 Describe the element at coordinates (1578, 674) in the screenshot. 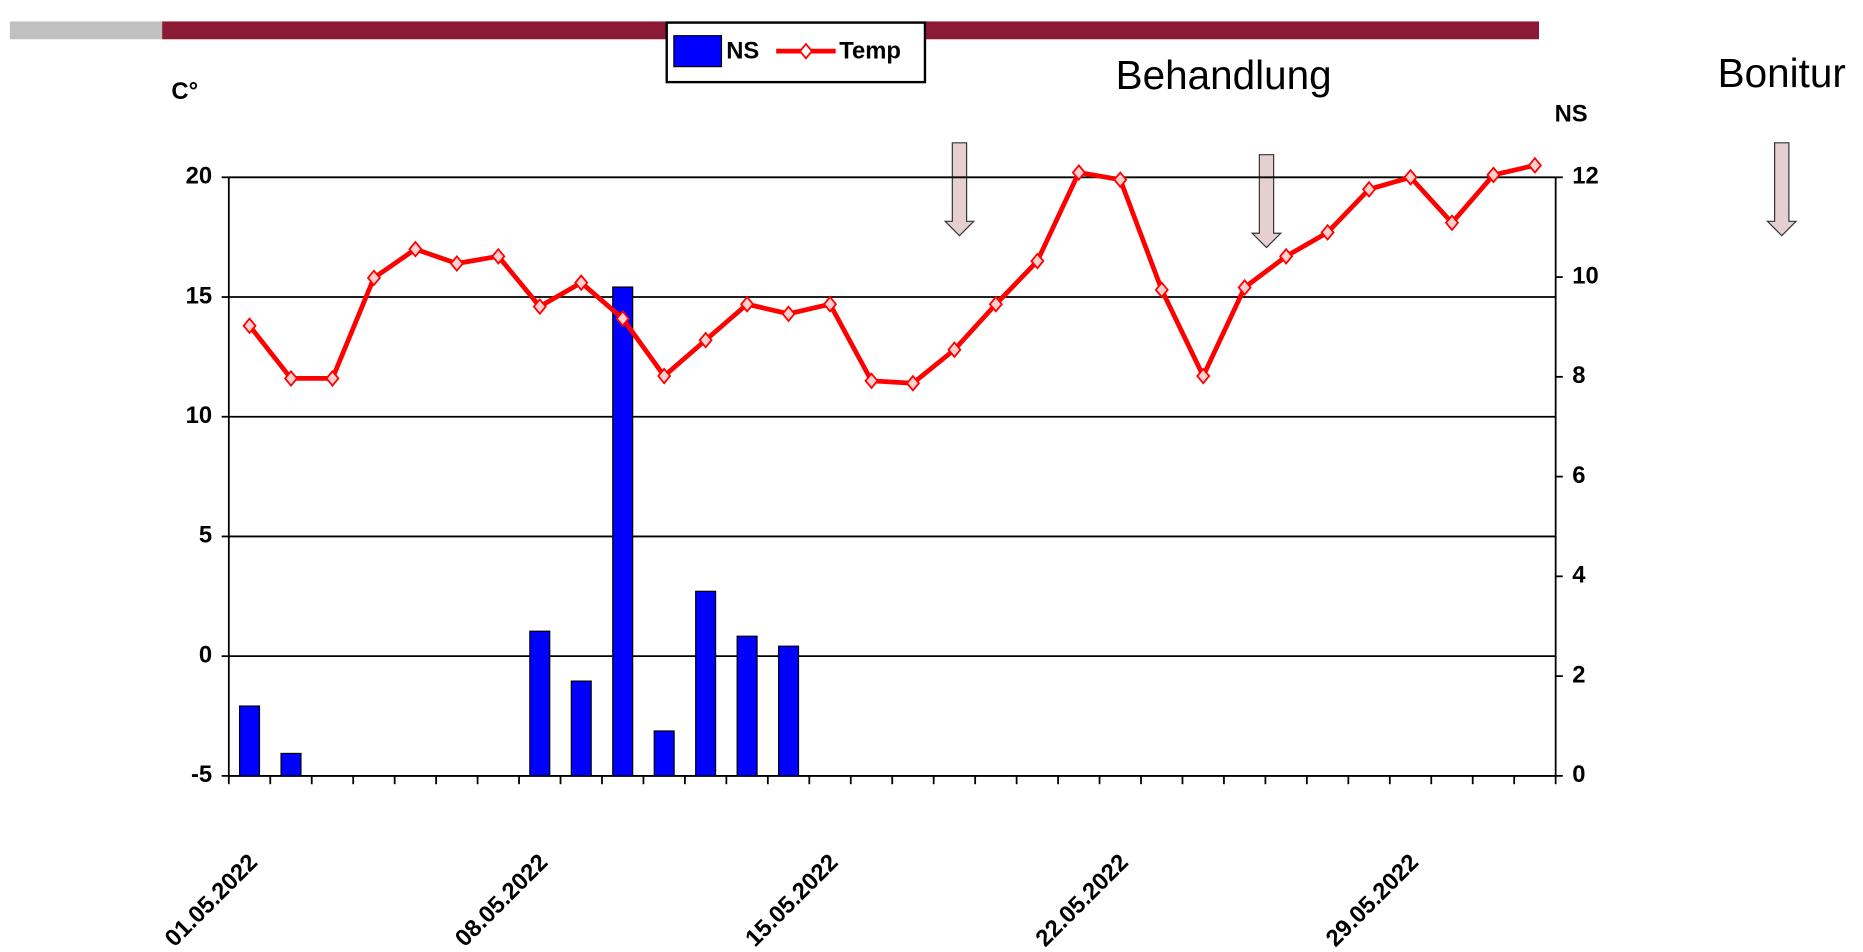

I see `y2-tick-label: 2` at that location.